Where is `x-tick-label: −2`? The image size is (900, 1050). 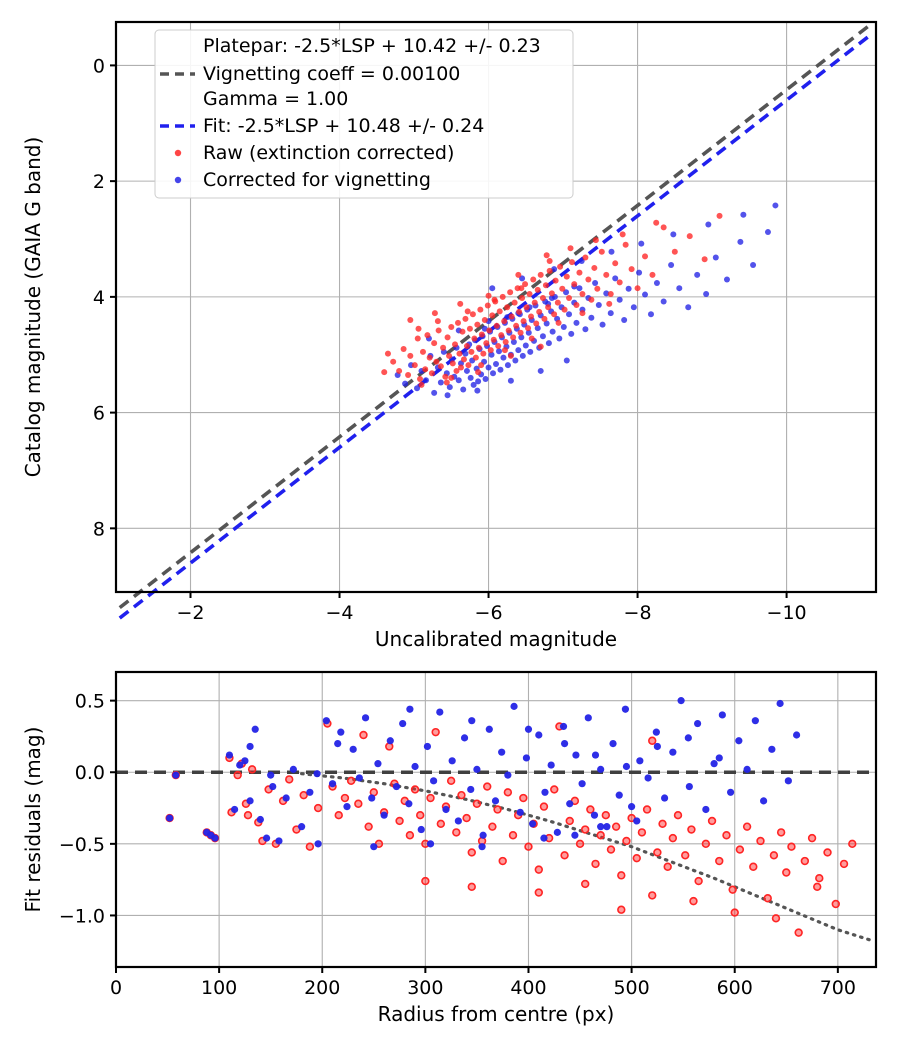
x-tick-label: −2 is located at coordinates (191, 613).